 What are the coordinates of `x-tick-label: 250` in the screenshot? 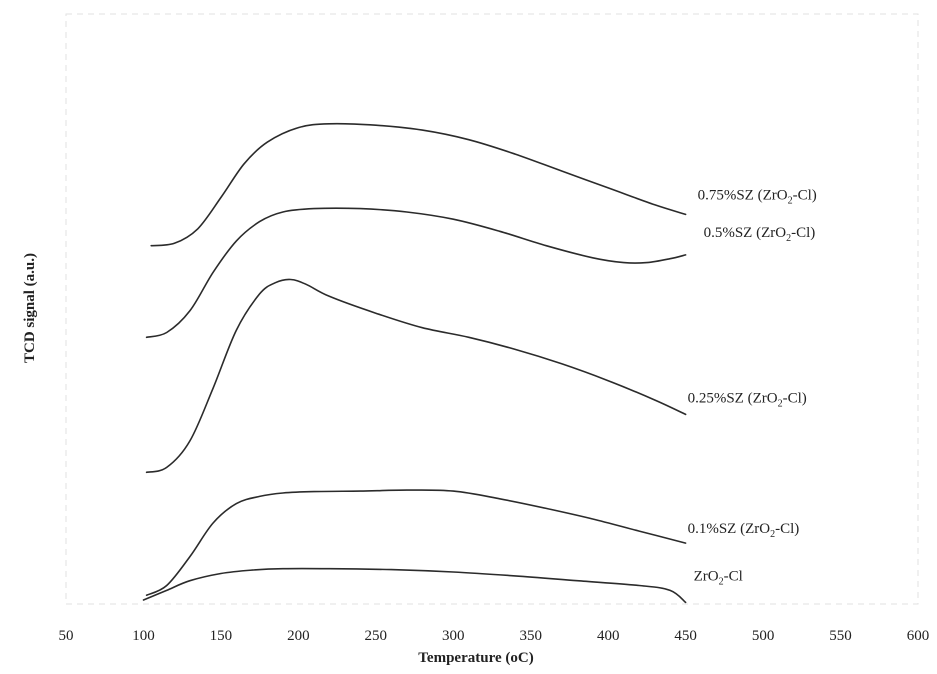 It's located at (376, 636).